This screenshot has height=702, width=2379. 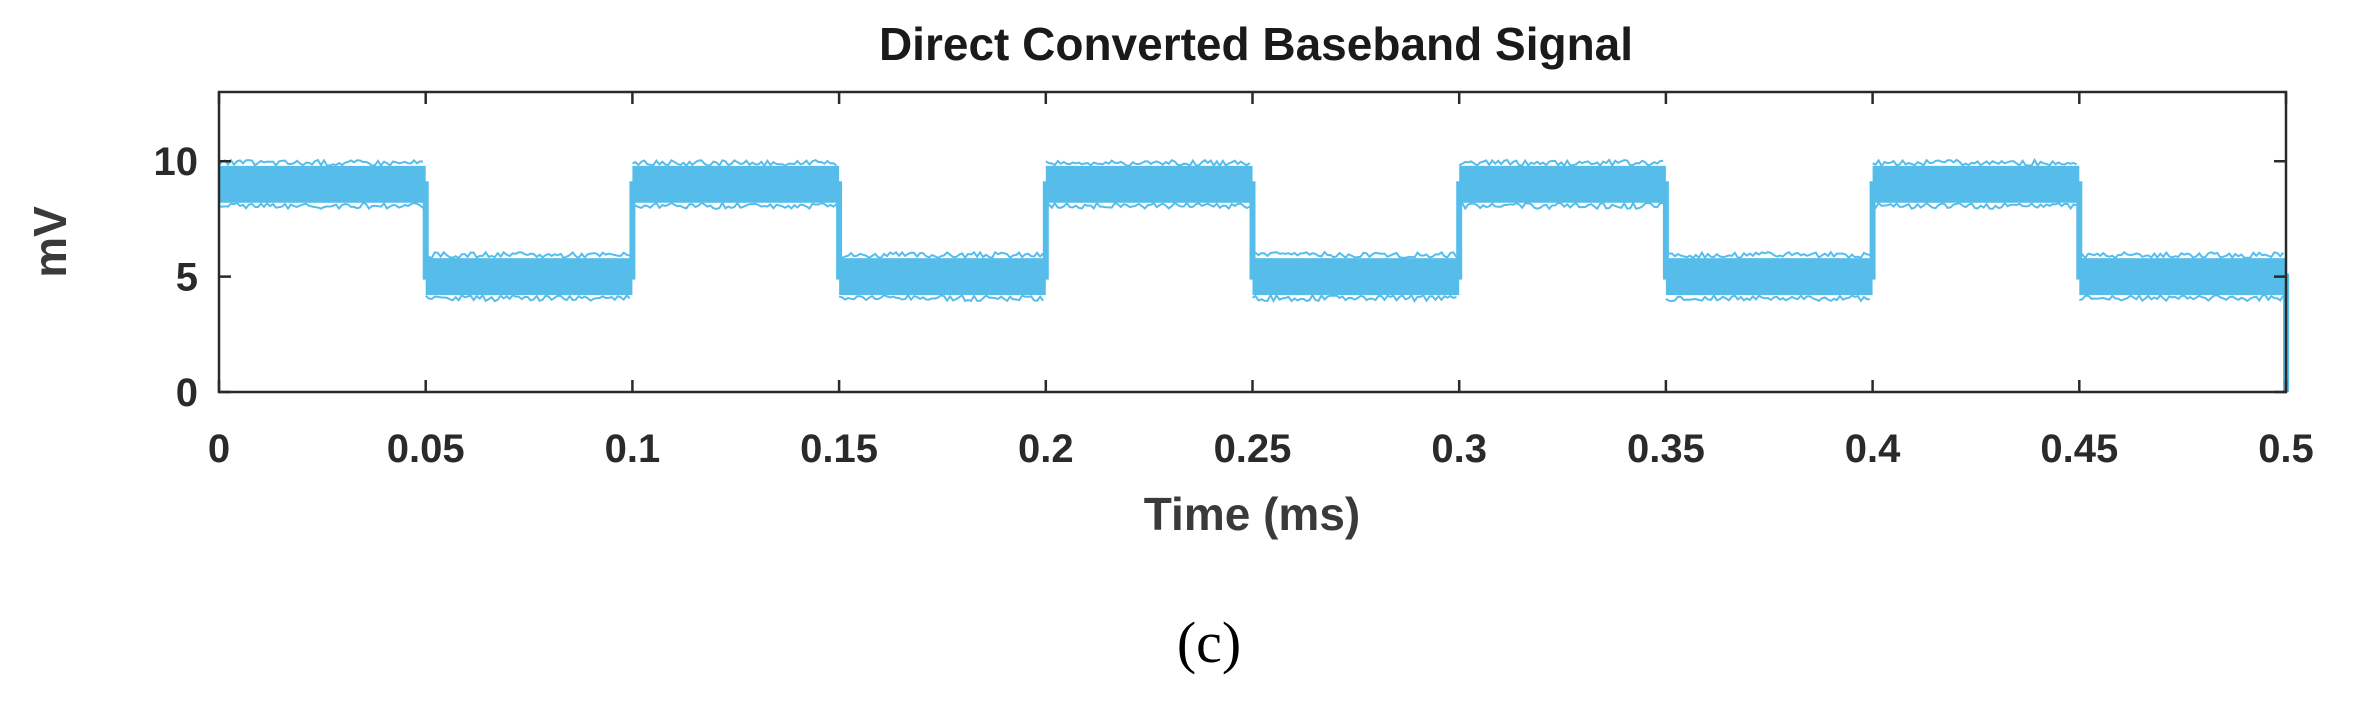 What do you see at coordinates (839, 449) in the screenshot?
I see `x-tick-label: 0.15` at bounding box center [839, 449].